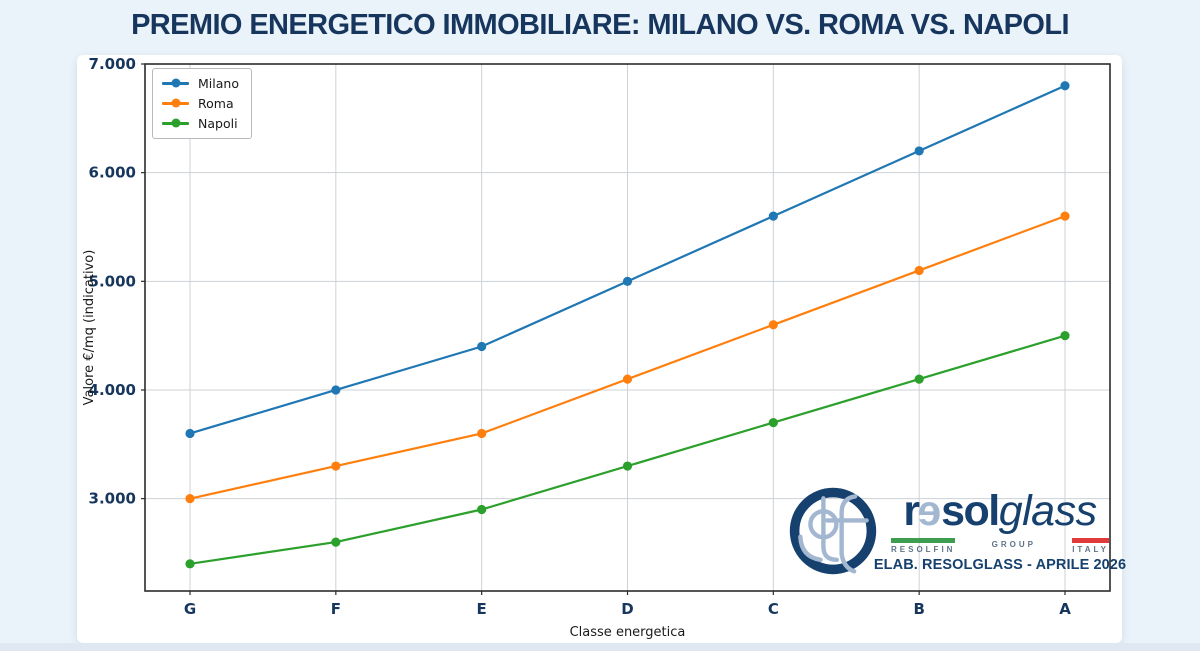 This screenshot has width=1200, height=651. I want to click on legend-label: Milano, so click(218, 83).